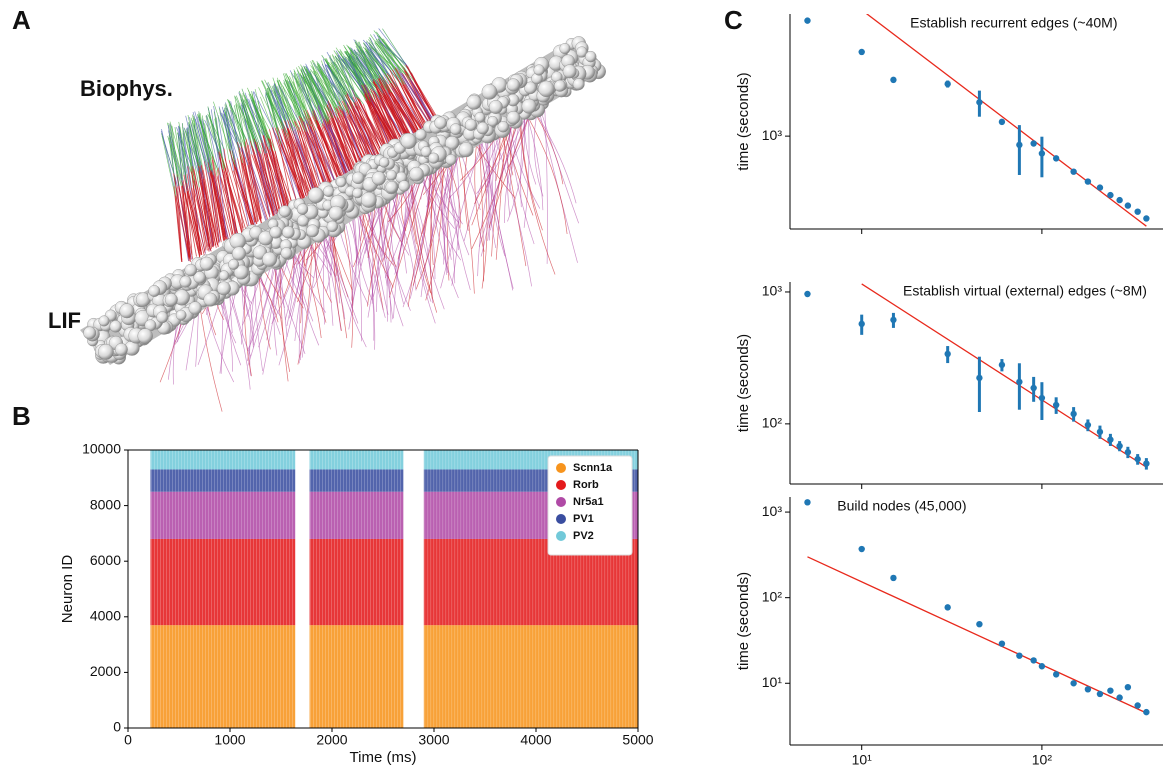  I want to click on legend-label: Scnn1a, so click(593, 468).